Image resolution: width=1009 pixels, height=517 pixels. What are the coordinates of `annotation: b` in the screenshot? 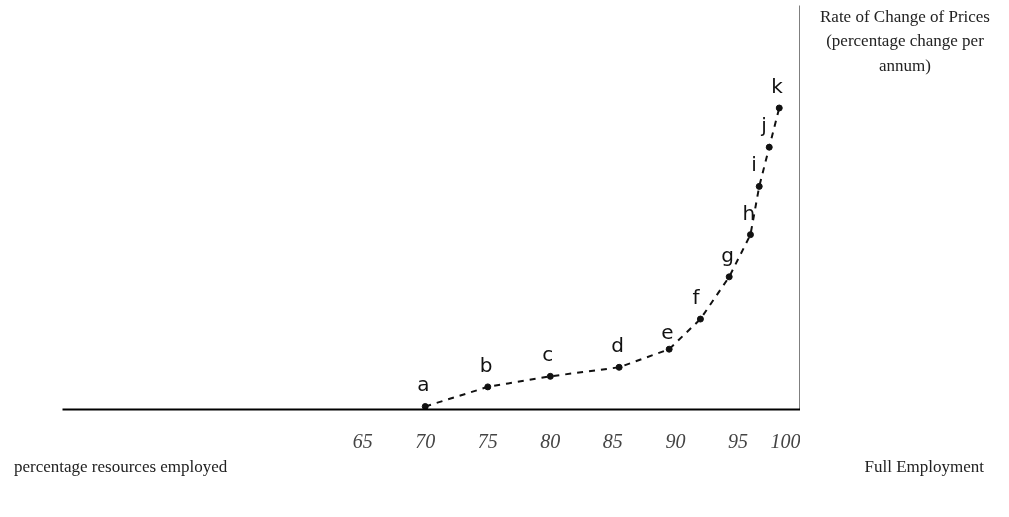 It's located at (486, 364).